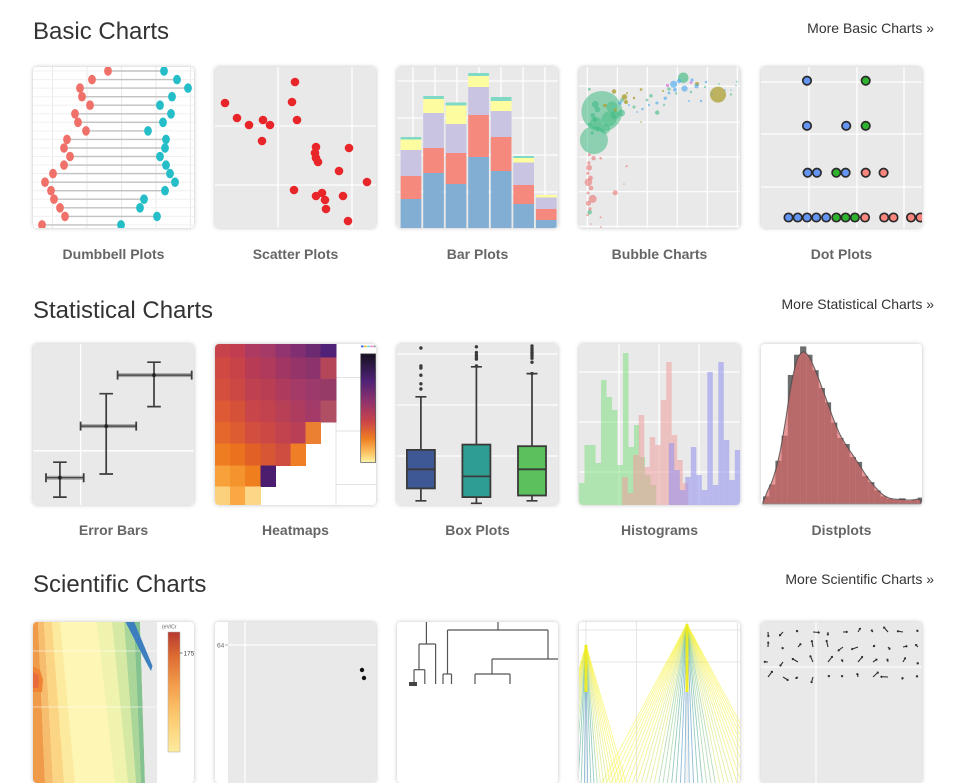 The image size is (959, 783). Describe the element at coordinates (189, 654) in the screenshot. I see `svg-text: 175` at that location.